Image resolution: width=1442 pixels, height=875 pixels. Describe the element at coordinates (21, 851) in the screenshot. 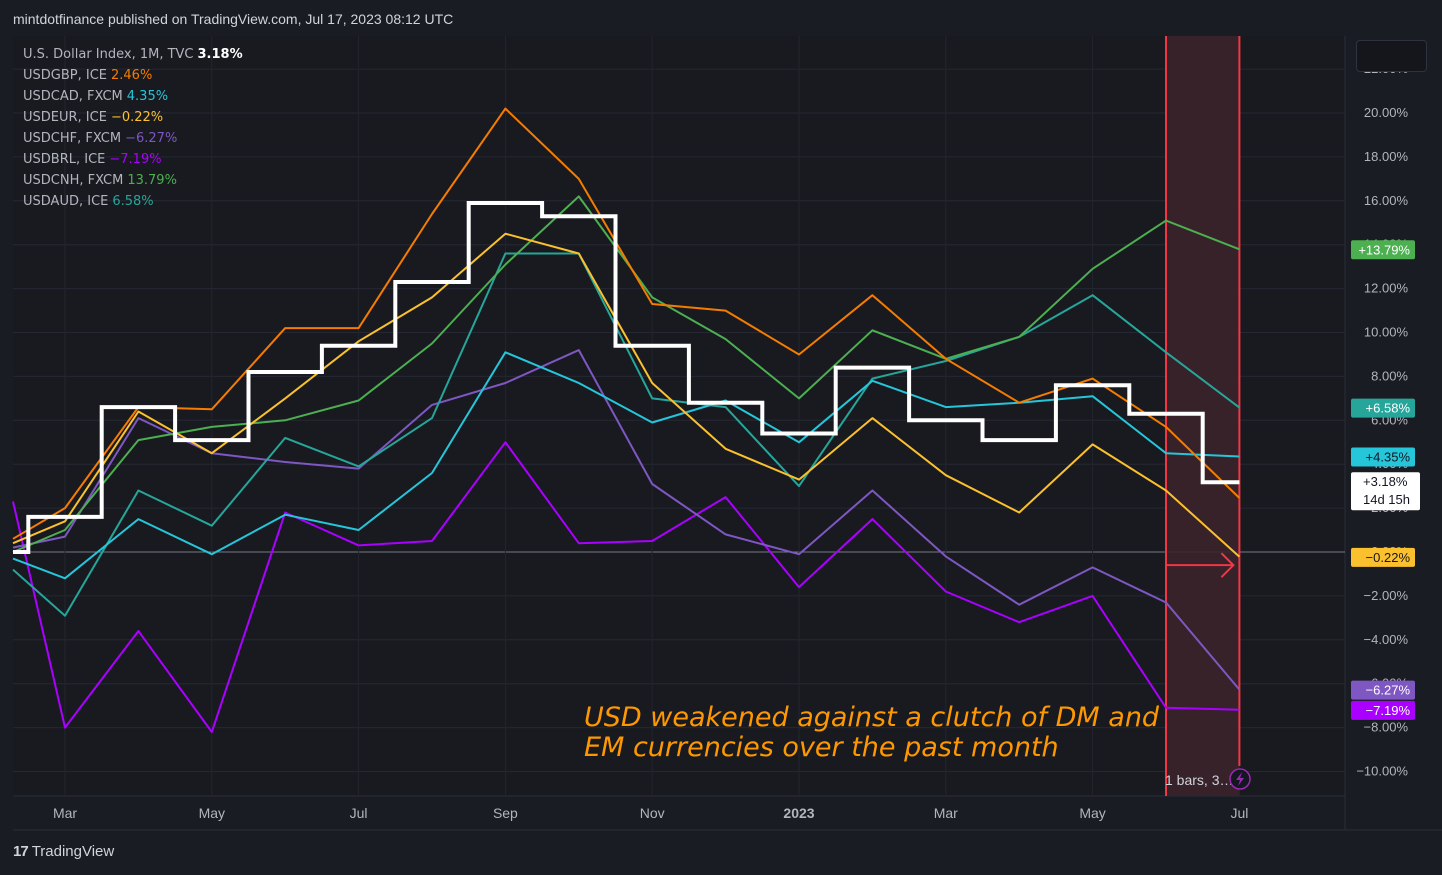

I see `tradingview-logo-icon: 17` at that location.